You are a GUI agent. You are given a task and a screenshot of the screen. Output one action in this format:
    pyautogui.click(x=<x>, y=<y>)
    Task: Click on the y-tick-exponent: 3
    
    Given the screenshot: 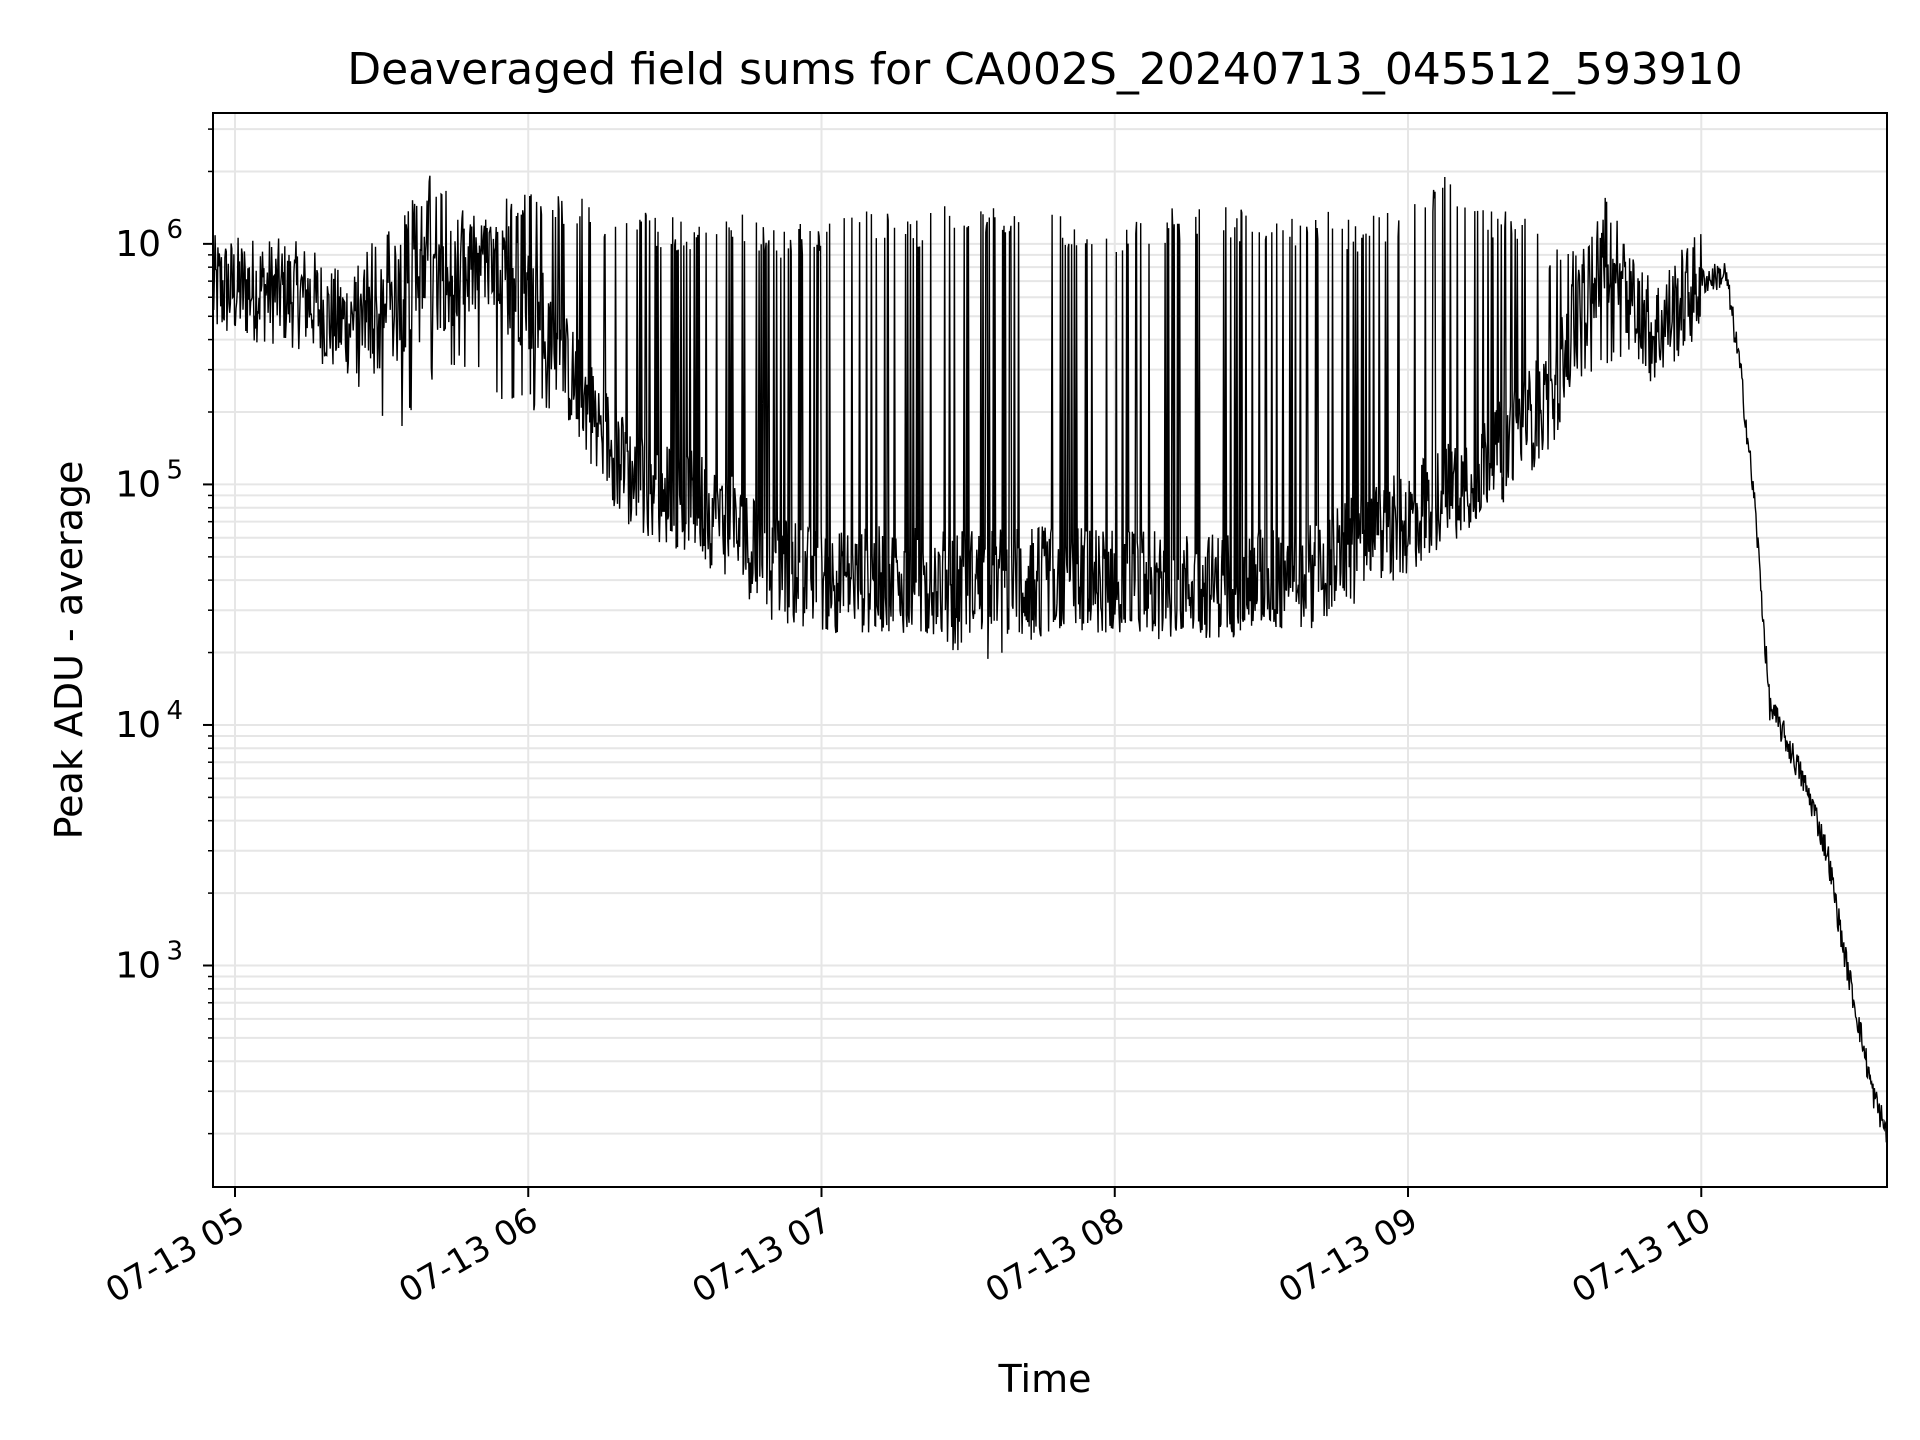 What is the action you would take?
    pyautogui.click(x=174, y=952)
    